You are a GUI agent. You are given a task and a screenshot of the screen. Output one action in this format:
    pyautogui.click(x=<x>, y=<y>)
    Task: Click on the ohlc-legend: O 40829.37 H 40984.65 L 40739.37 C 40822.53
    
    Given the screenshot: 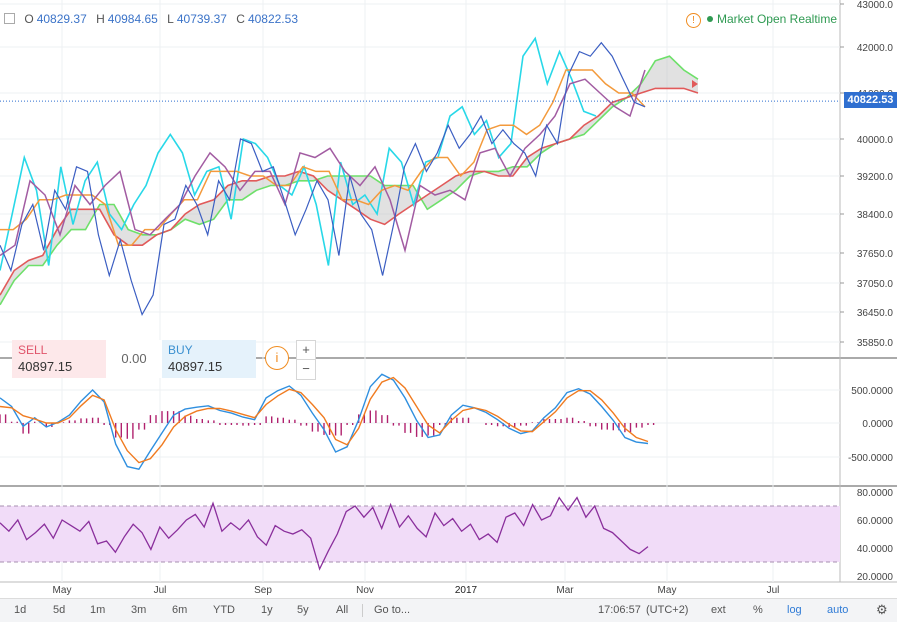 What is the action you would take?
    pyautogui.click(x=151, y=19)
    